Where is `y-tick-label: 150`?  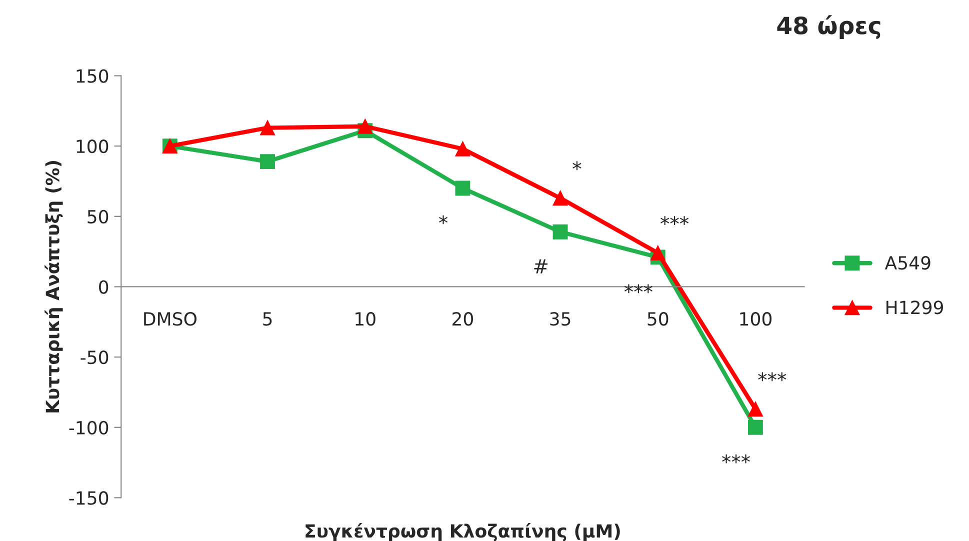 y-tick-label: 150 is located at coordinates (92, 76).